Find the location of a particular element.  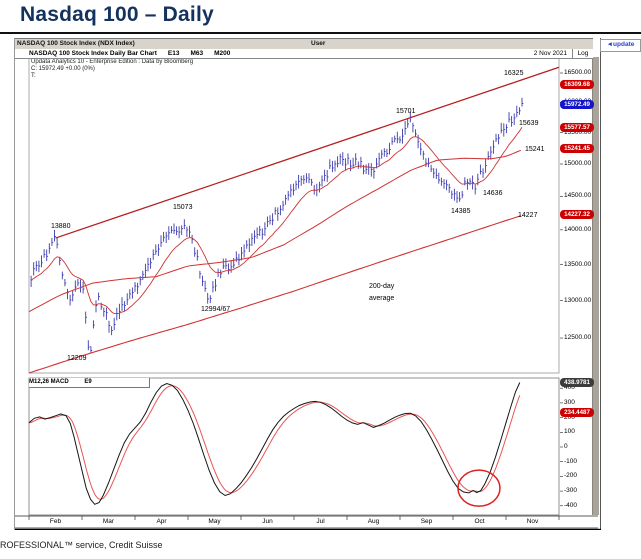

month-label-jul: Jul is located at coordinates (320, 521).